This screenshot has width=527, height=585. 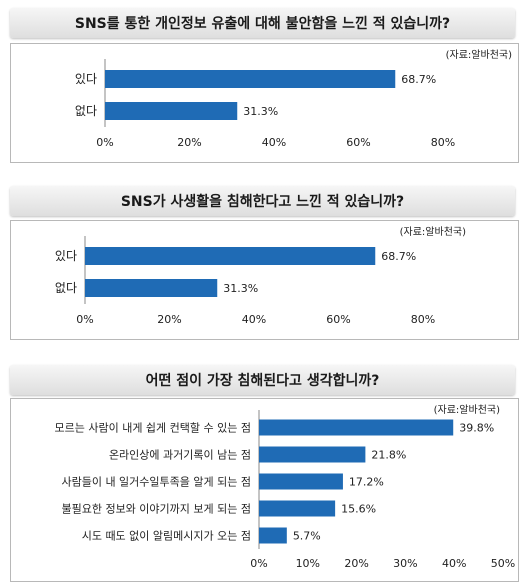 I want to click on bar-chart-1: 있다 68.7% 없다 31.3% 0% 20% 40% 60% 80%, so click(x=265, y=104).